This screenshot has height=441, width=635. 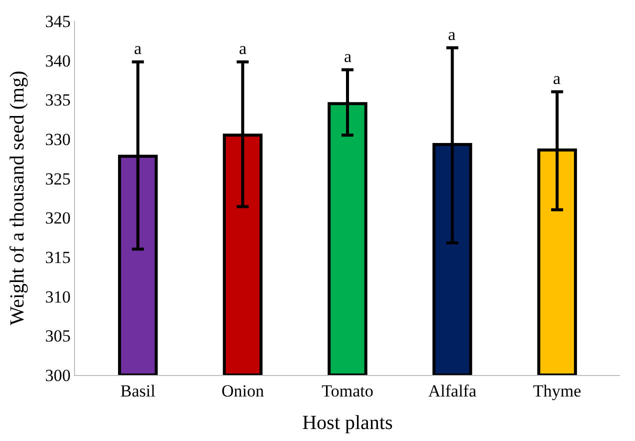 What do you see at coordinates (58, 100) in the screenshot?
I see `y-tick-label: 335` at bounding box center [58, 100].